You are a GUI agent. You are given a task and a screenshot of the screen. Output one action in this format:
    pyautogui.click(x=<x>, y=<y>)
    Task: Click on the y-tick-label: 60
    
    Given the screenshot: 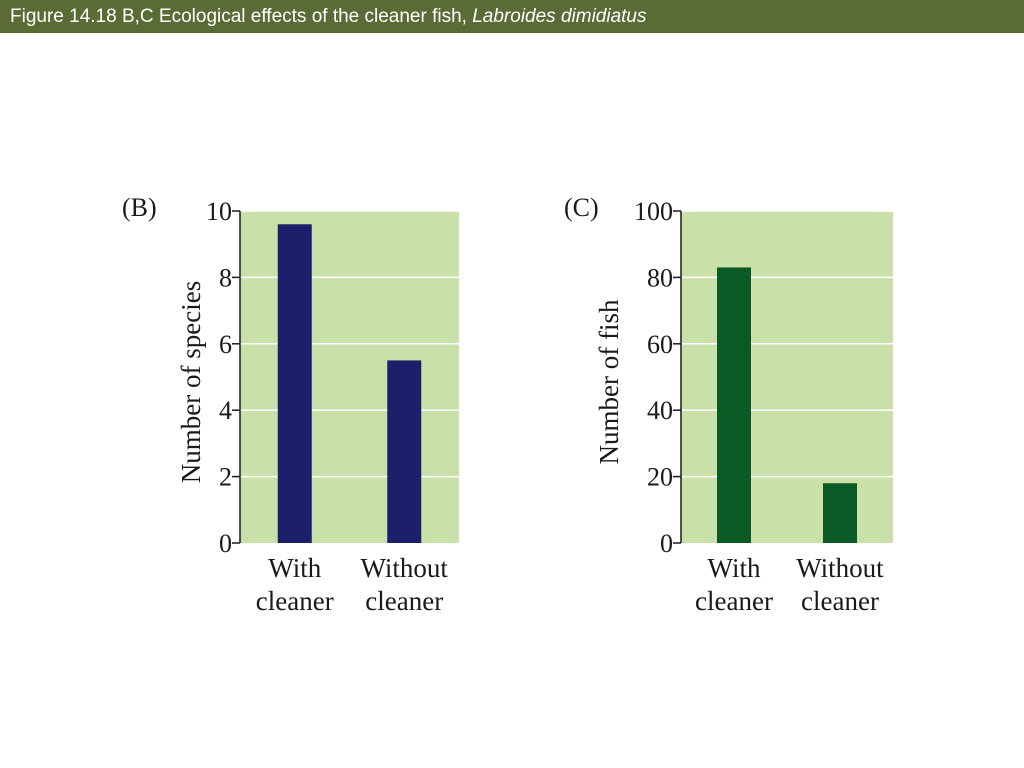 What is the action you would take?
    pyautogui.click(x=660, y=344)
    